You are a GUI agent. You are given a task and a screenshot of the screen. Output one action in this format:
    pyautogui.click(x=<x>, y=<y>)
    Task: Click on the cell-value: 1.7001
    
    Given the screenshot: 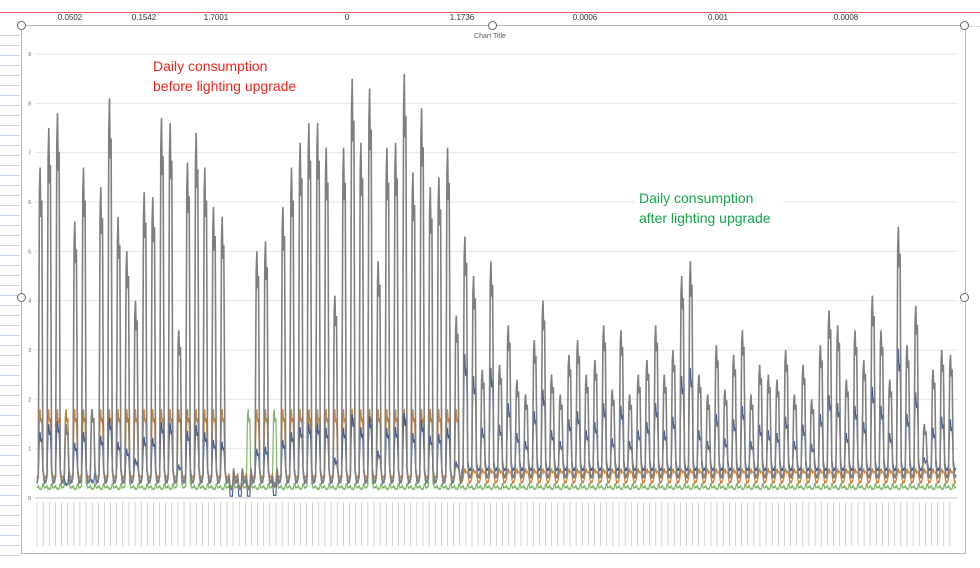 What is the action you would take?
    pyautogui.click(x=216, y=17)
    